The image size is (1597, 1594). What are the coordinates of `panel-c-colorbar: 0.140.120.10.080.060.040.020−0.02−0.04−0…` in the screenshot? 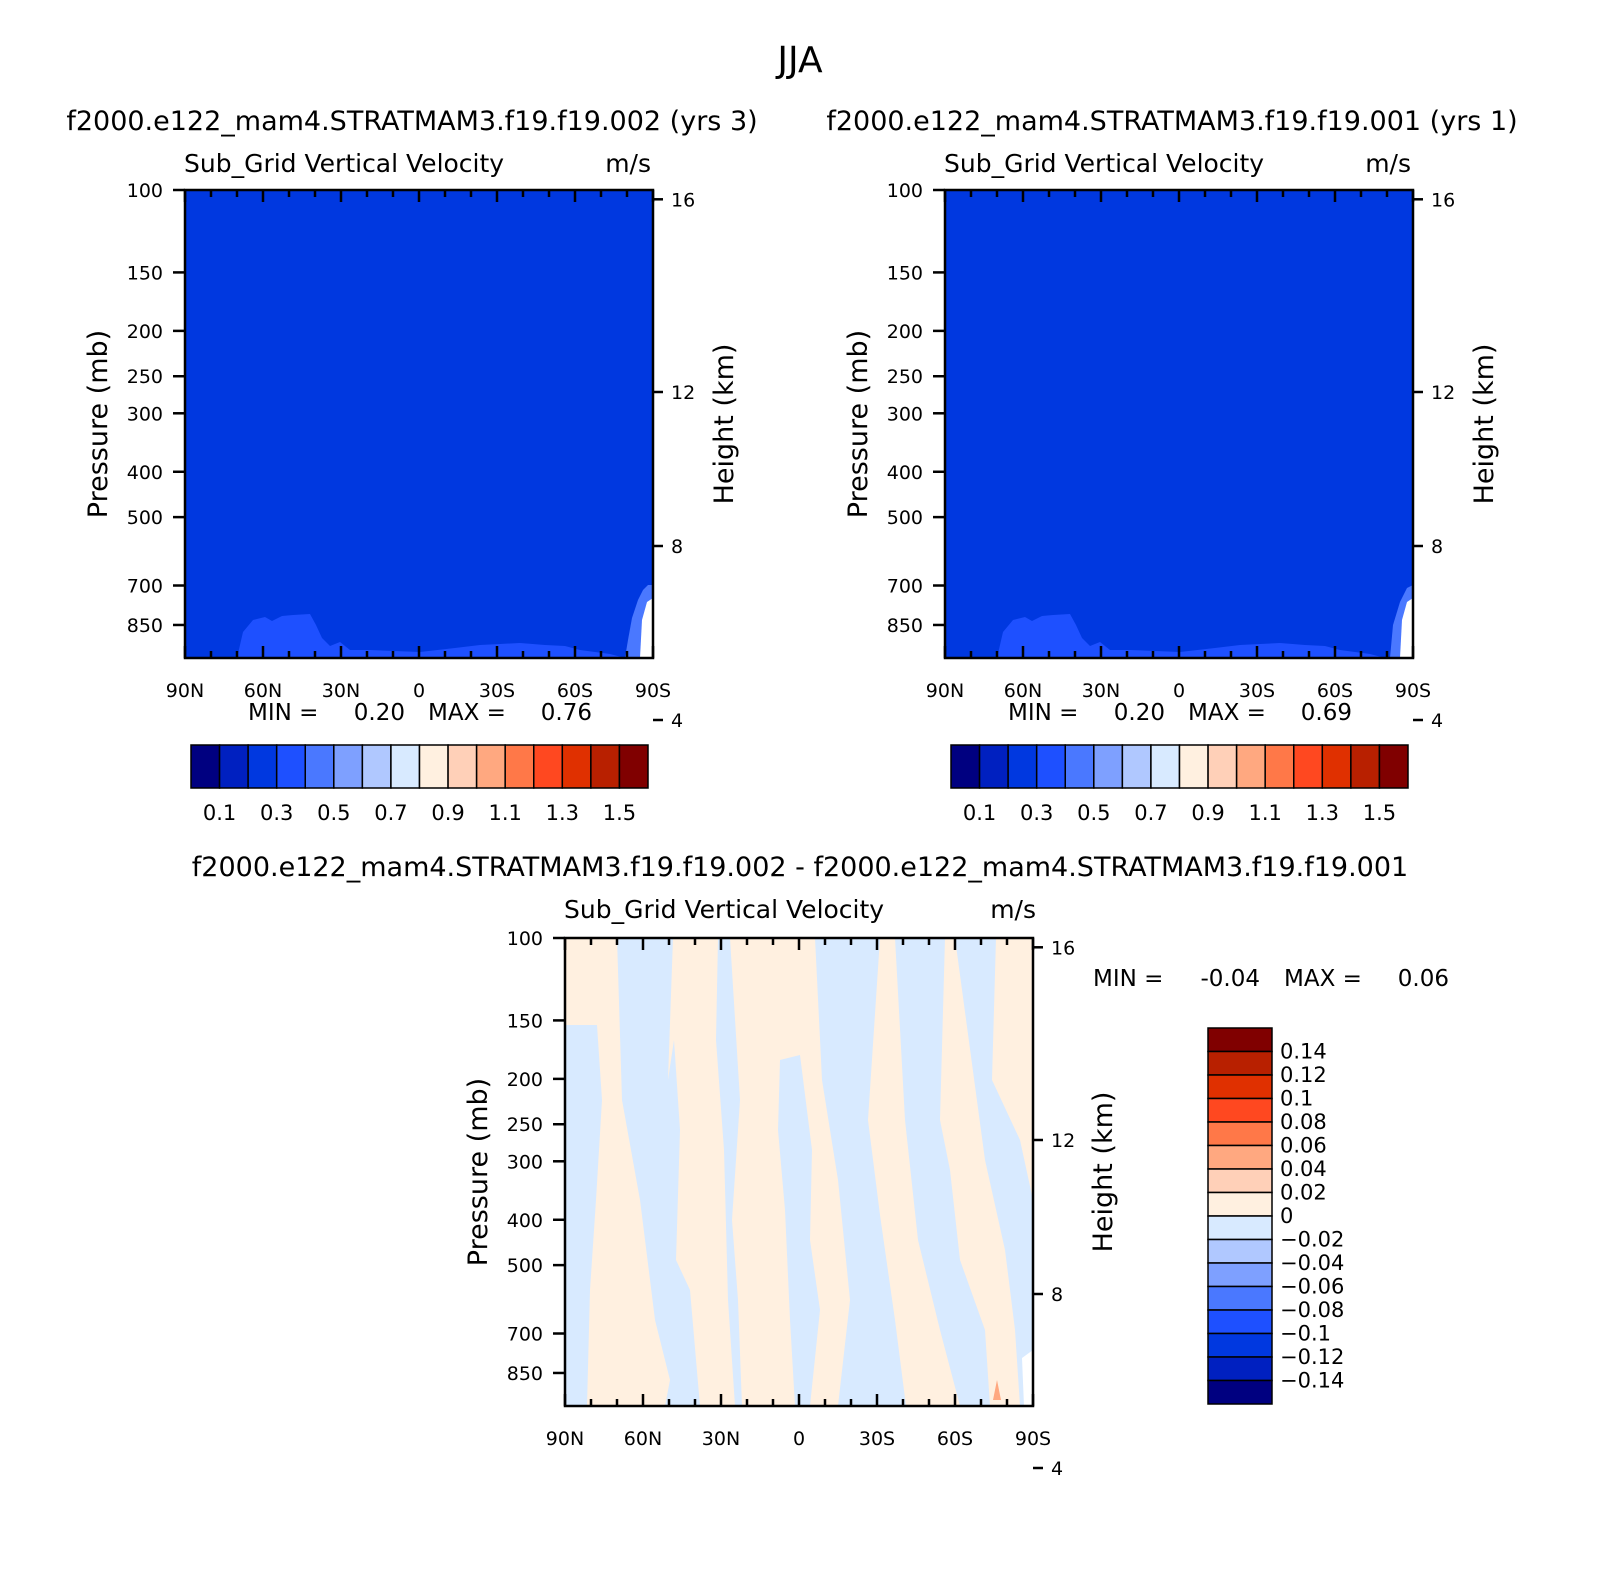 It's located at (1275, 1216).